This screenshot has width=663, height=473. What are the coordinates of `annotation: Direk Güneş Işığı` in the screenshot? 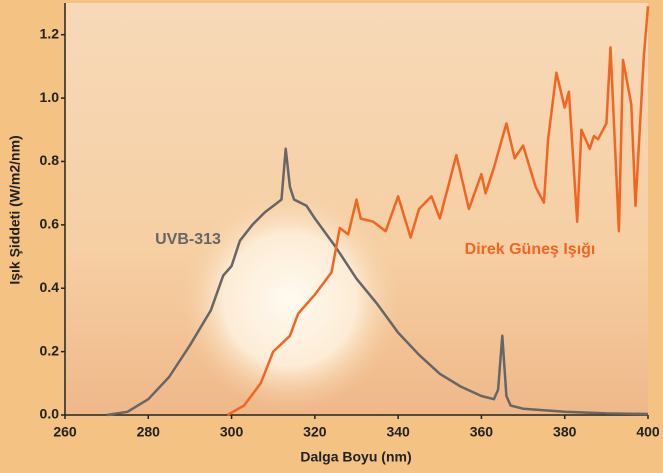 It's located at (530, 249).